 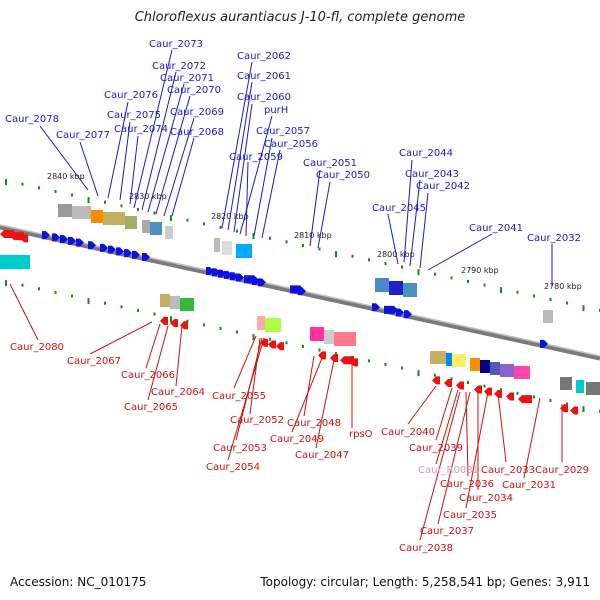 I want to click on gene-label-rpso: rpsO, so click(x=361, y=434).